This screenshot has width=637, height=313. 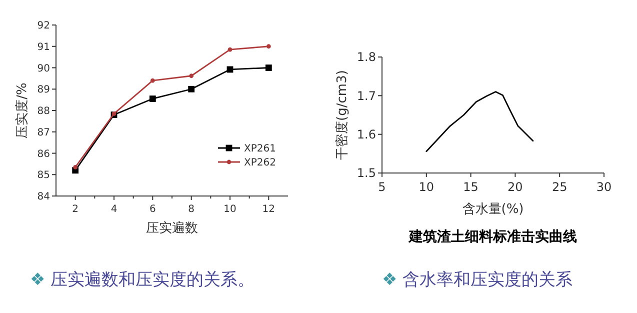 I want to click on y-tick-label: 1.7, so click(x=366, y=95).